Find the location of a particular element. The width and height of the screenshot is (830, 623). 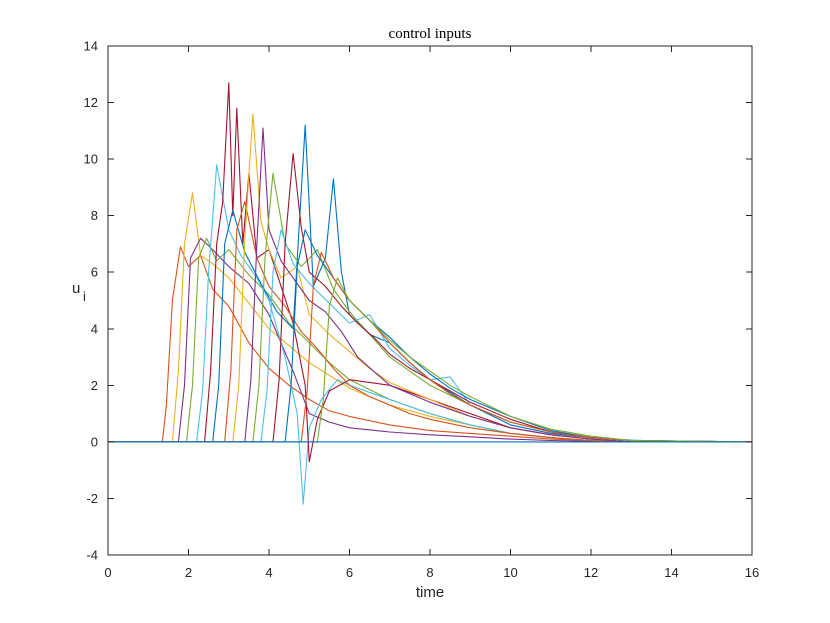

x-tick-label: 4 is located at coordinates (268, 572).